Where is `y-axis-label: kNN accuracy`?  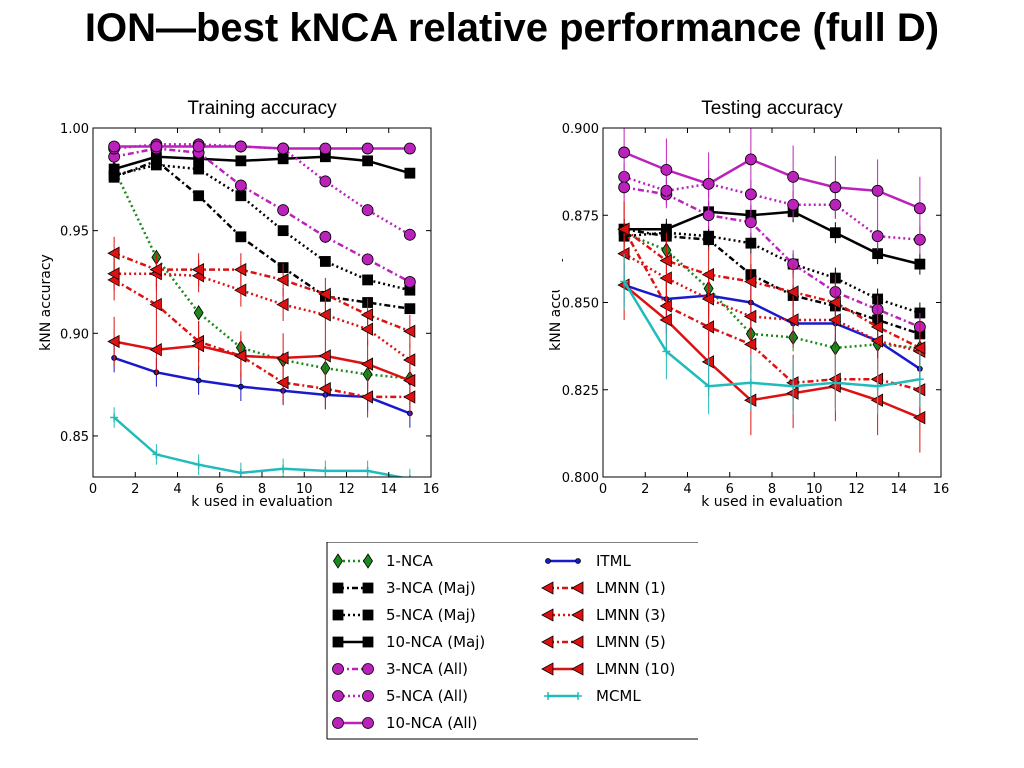
y-axis-label: kNN accuracy is located at coordinates (46, 302).